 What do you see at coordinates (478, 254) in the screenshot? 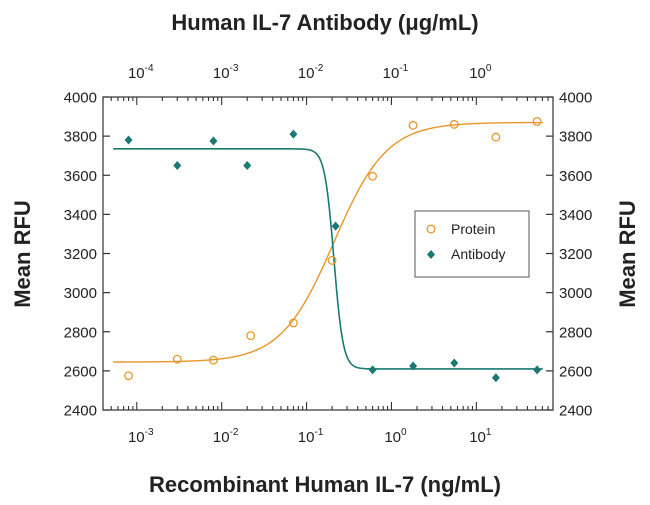
I see `legend-label-antibody: Antibody` at bounding box center [478, 254].